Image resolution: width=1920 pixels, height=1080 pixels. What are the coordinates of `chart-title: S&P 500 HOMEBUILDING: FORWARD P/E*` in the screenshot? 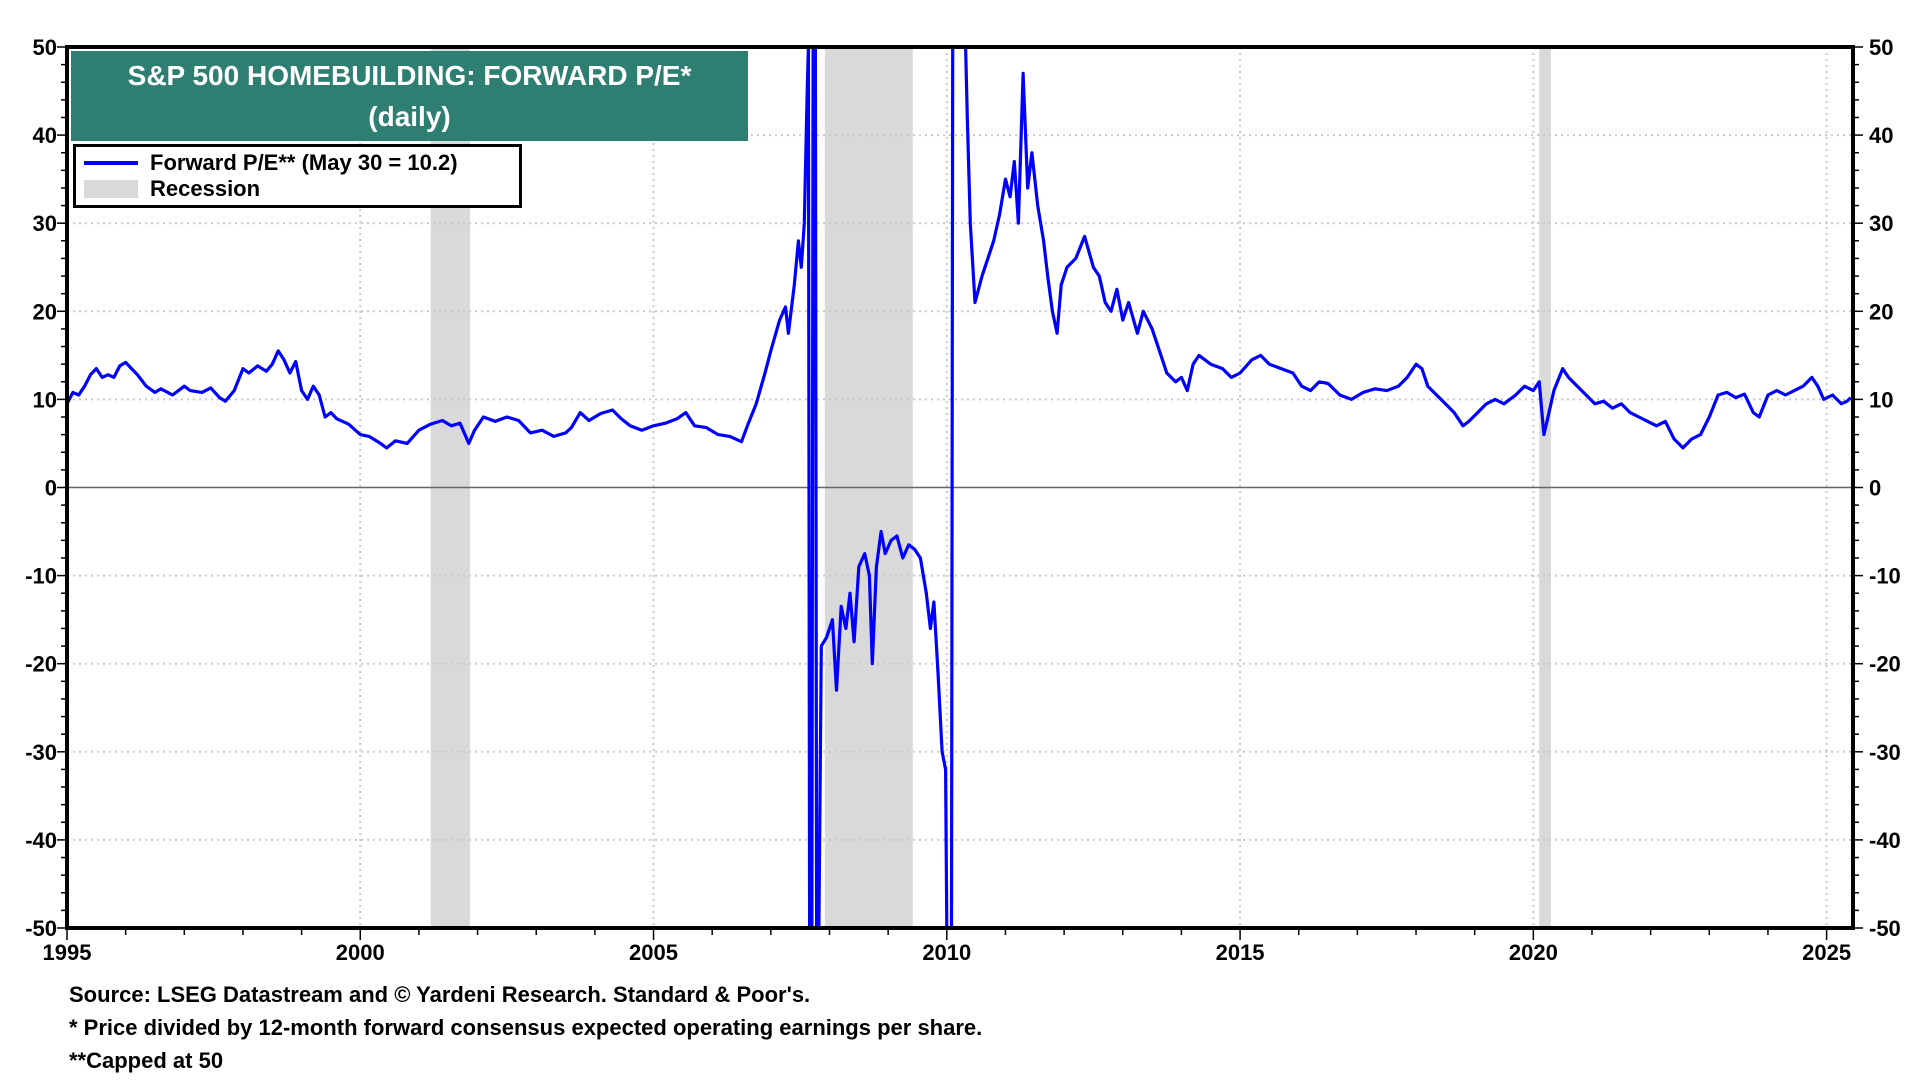 It's located at (409, 75).